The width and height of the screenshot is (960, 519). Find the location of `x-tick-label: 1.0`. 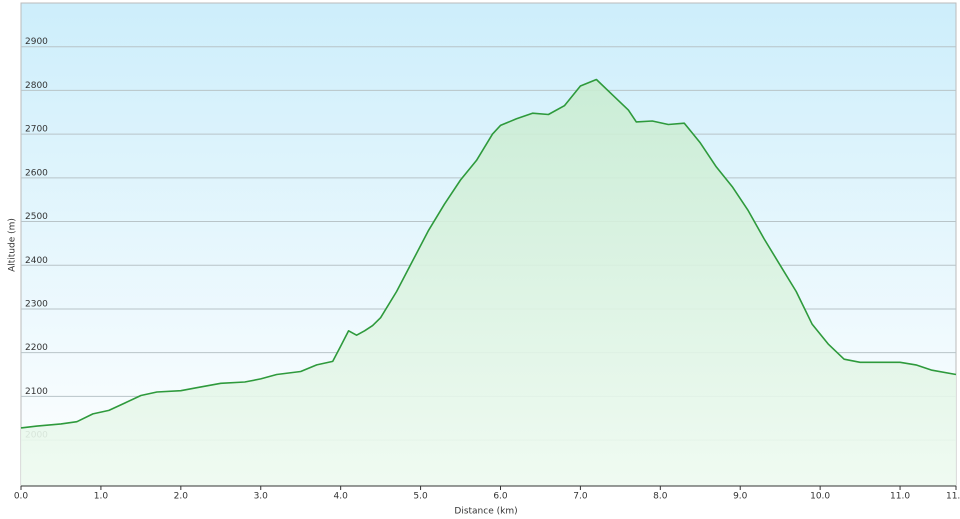

x-tick-label: 1.0 is located at coordinates (101, 497).